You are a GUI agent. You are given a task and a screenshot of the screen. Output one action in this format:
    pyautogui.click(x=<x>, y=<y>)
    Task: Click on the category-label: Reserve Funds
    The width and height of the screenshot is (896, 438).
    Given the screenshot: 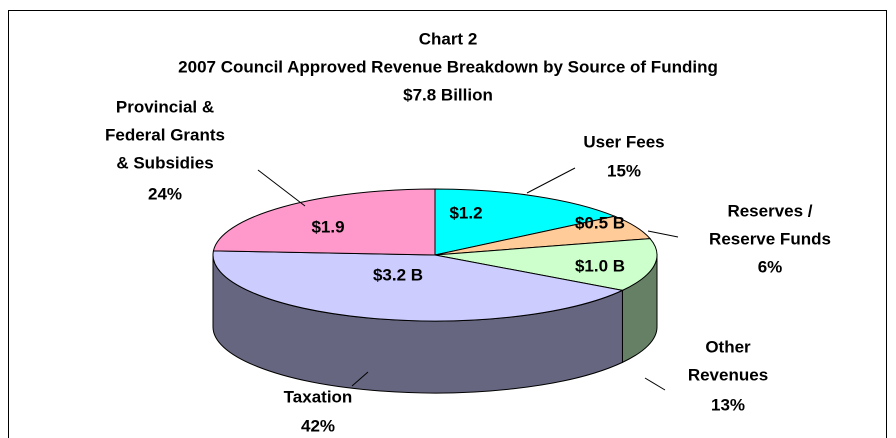 What is the action you would take?
    pyautogui.click(x=770, y=238)
    